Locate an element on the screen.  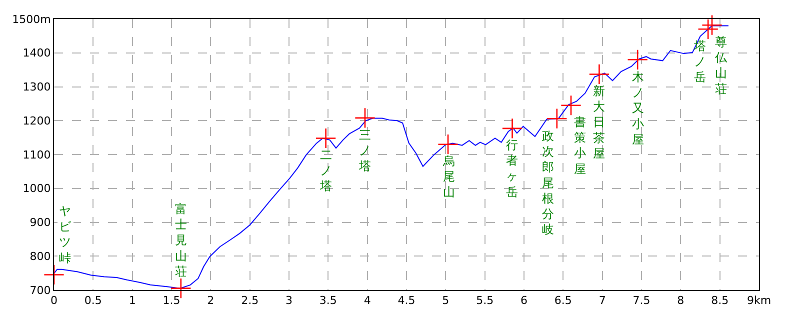
y-tick-label: 1100 is located at coordinates (36, 155).